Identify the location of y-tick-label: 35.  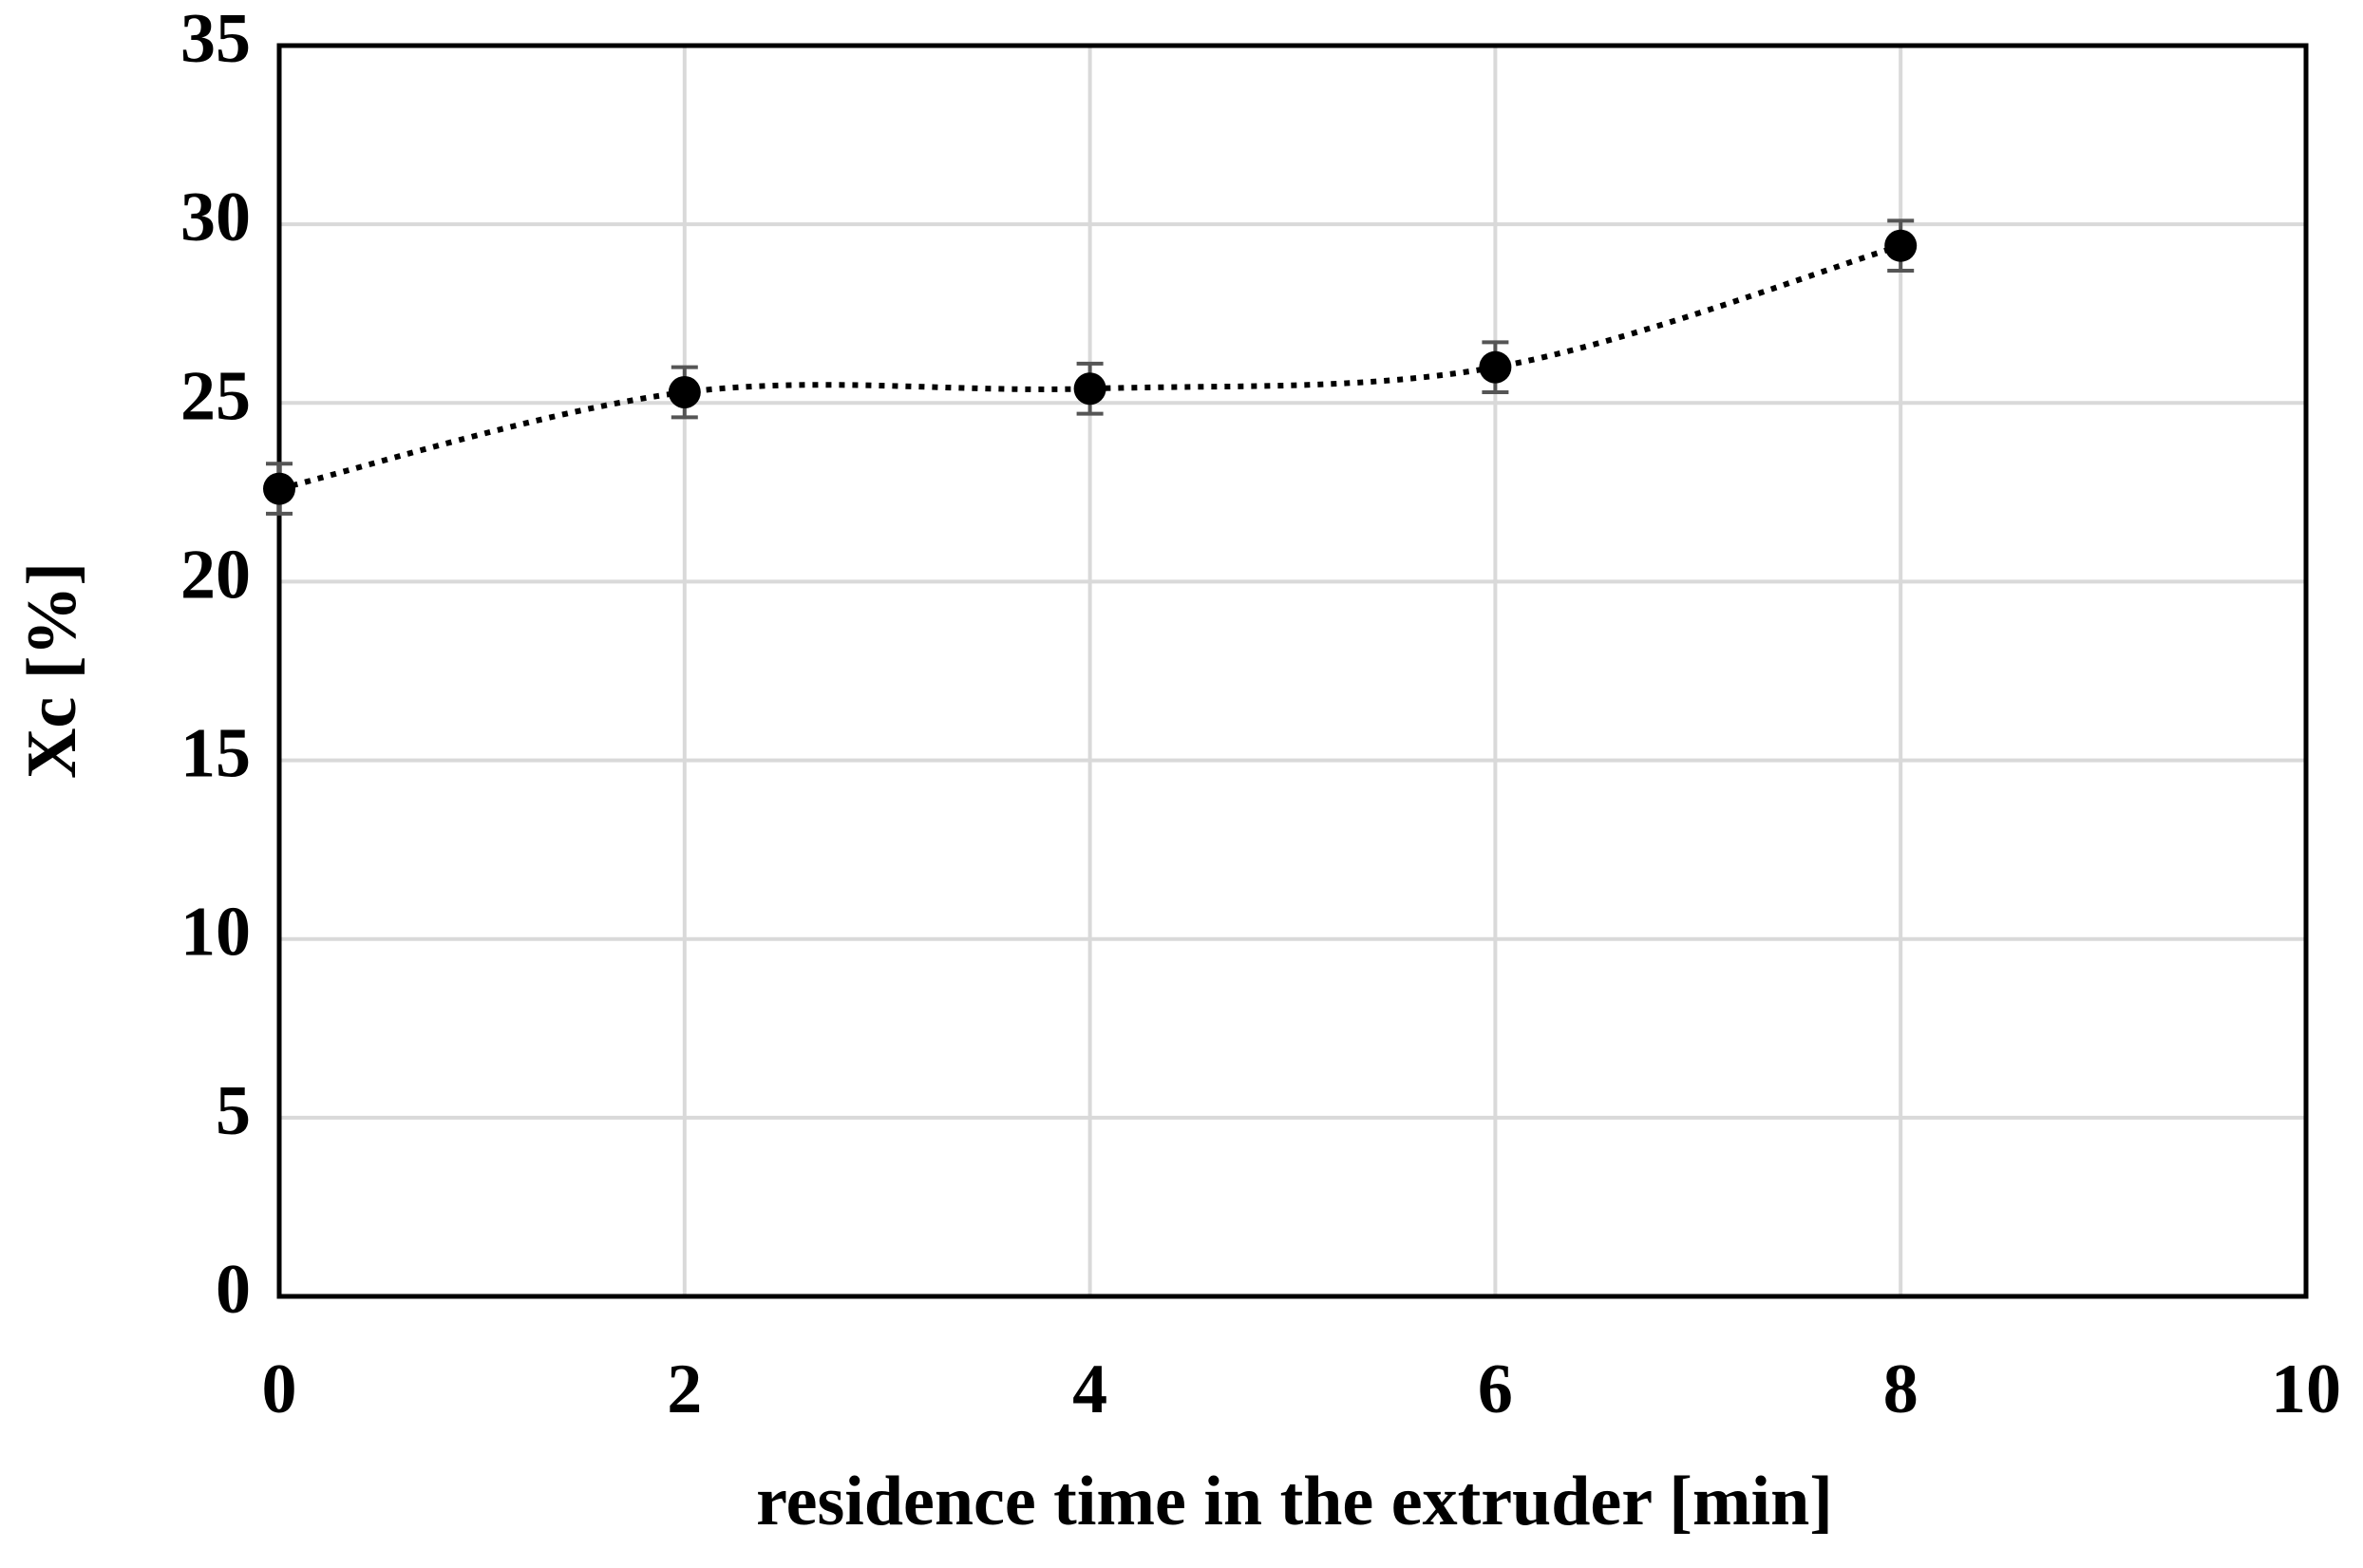
(215, 39).